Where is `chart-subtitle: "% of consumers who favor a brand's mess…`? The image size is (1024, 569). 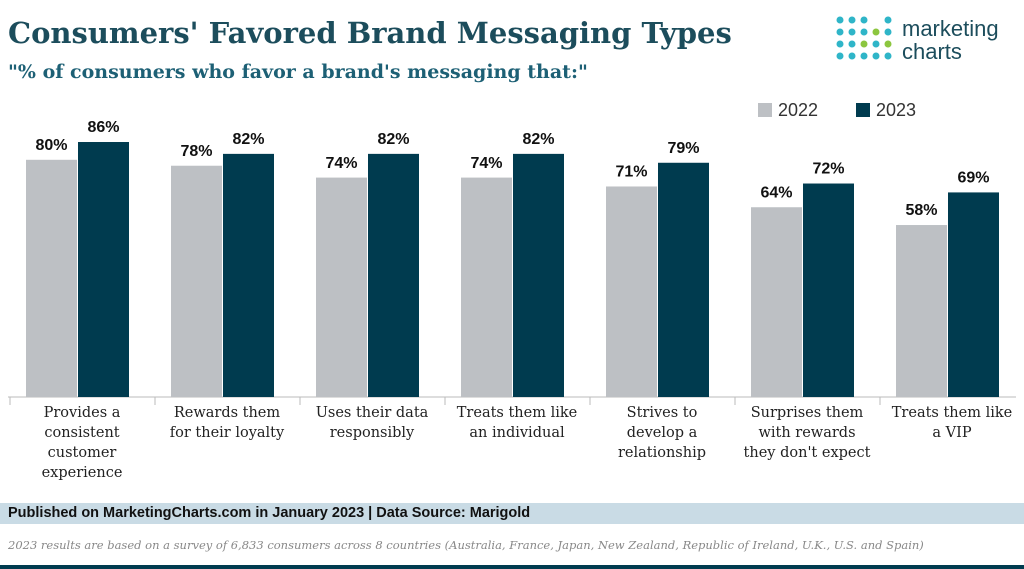 chart-subtitle: "% of consumers who favor a brand's mess… is located at coordinates (298, 72).